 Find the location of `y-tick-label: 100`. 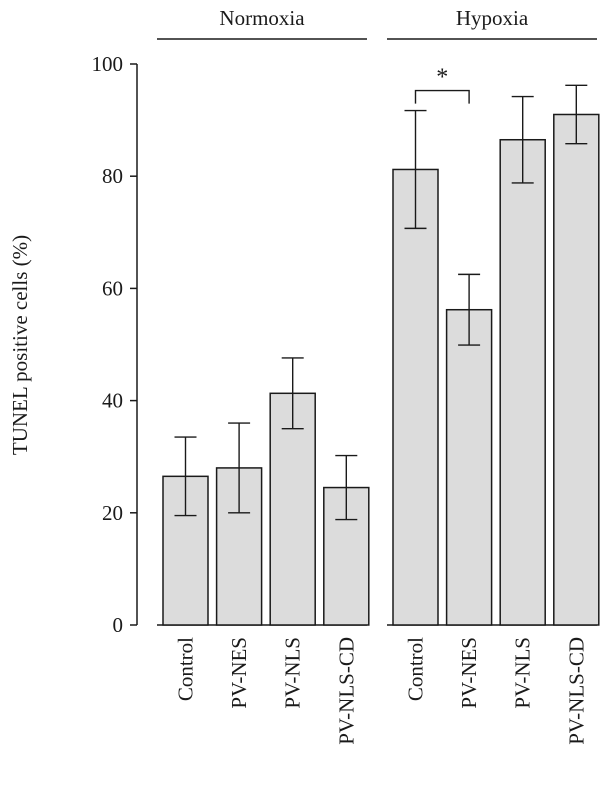

y-tick-label: 100 is located at coordinates (108, 64).